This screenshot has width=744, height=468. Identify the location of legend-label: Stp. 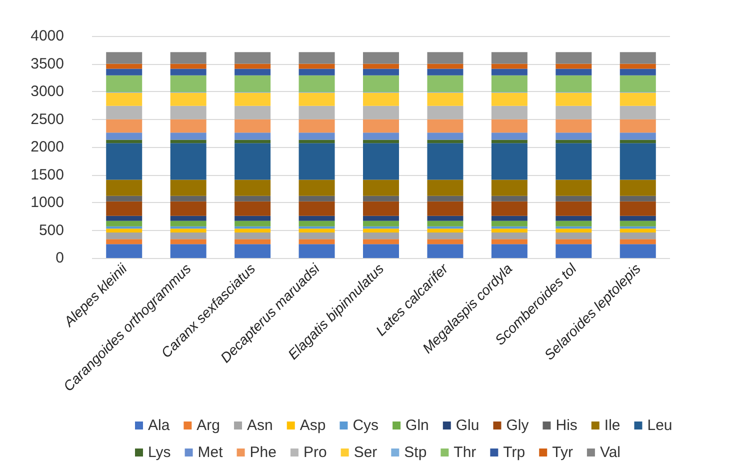
(415, 452).